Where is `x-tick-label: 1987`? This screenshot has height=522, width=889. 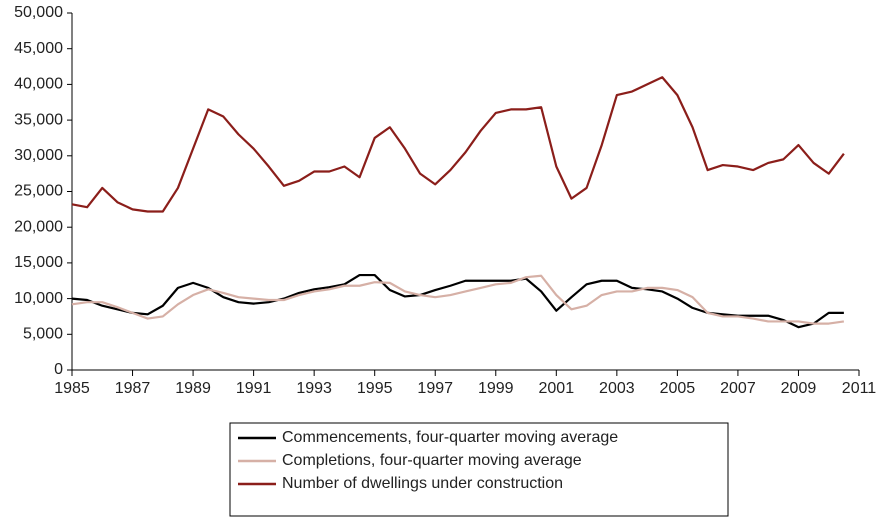 x-tick-label: 1987 is located at coordinates (133, 388).